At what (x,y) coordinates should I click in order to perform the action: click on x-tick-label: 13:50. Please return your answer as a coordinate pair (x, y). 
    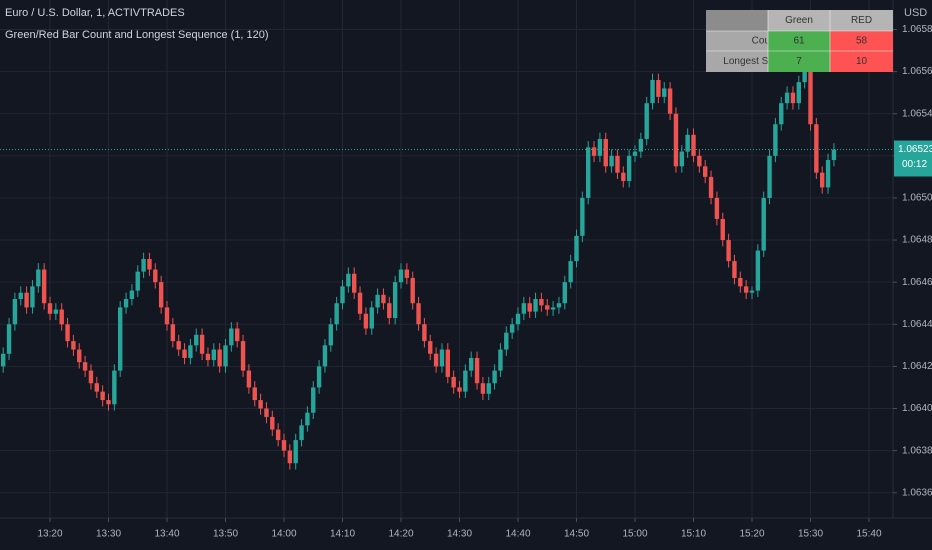
    Looking at the image, I should click on (225, 534).